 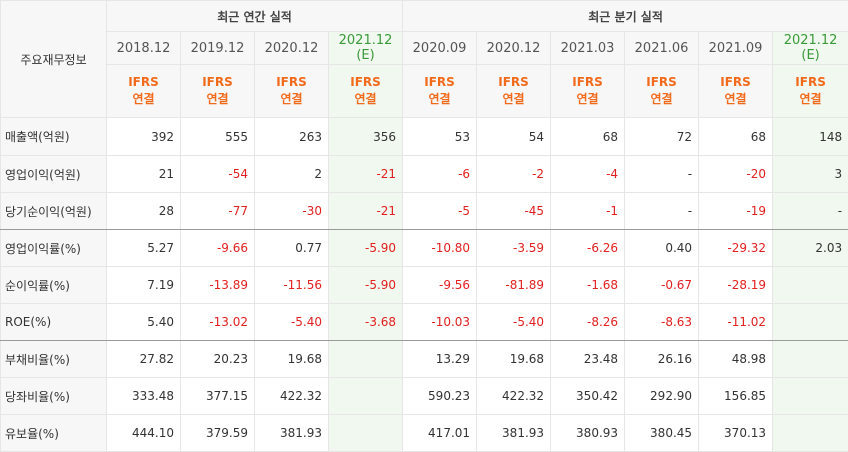 I want to click on period-label: 2019.12, so click(x=218, y=48).